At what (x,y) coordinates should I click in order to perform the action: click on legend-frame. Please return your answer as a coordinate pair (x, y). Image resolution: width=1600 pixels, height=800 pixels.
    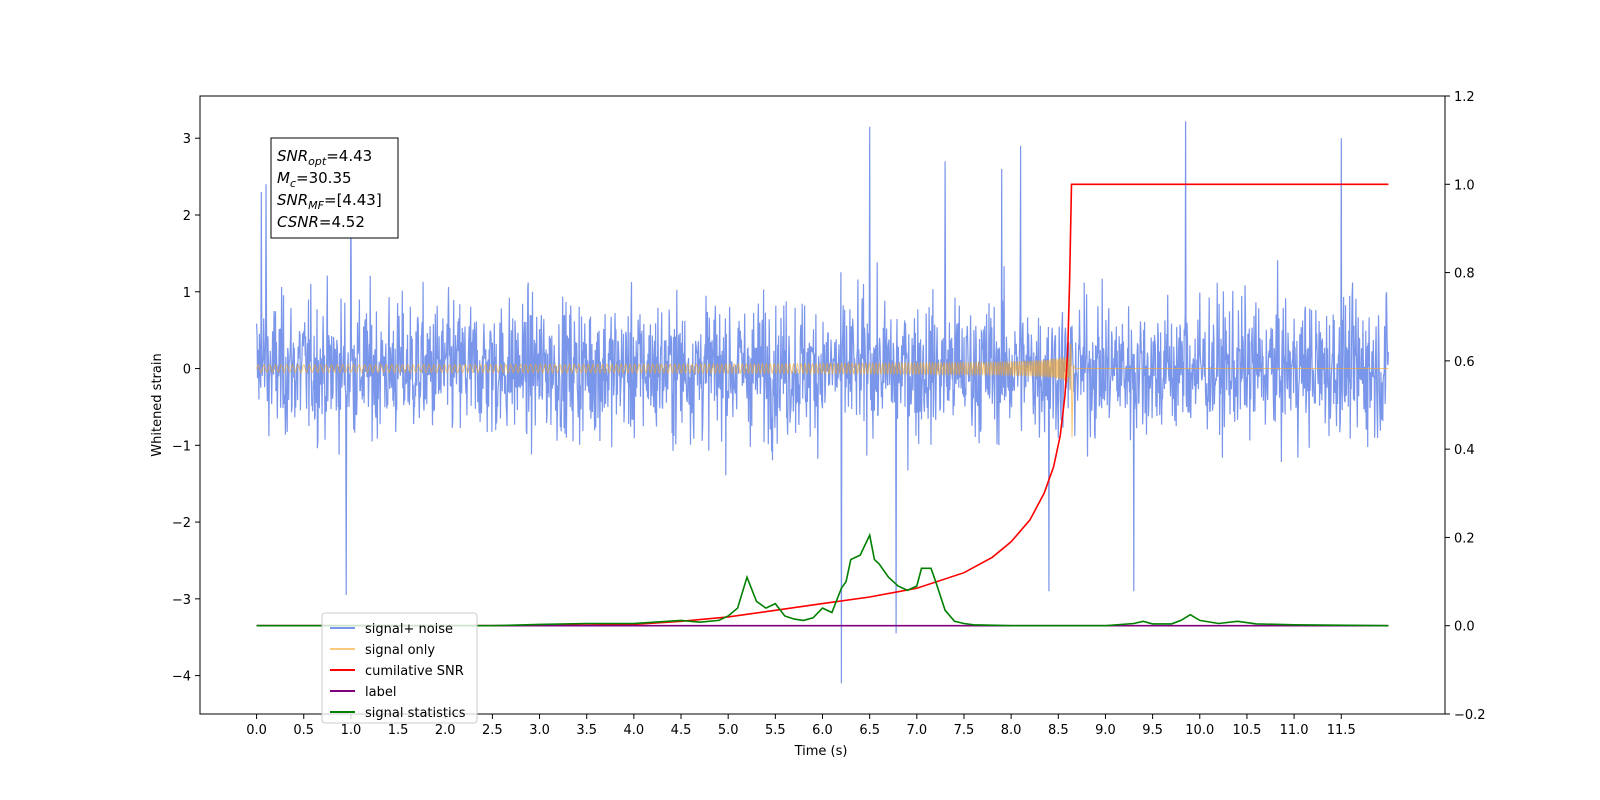
    Looking at the image, I should click on (399, 668).